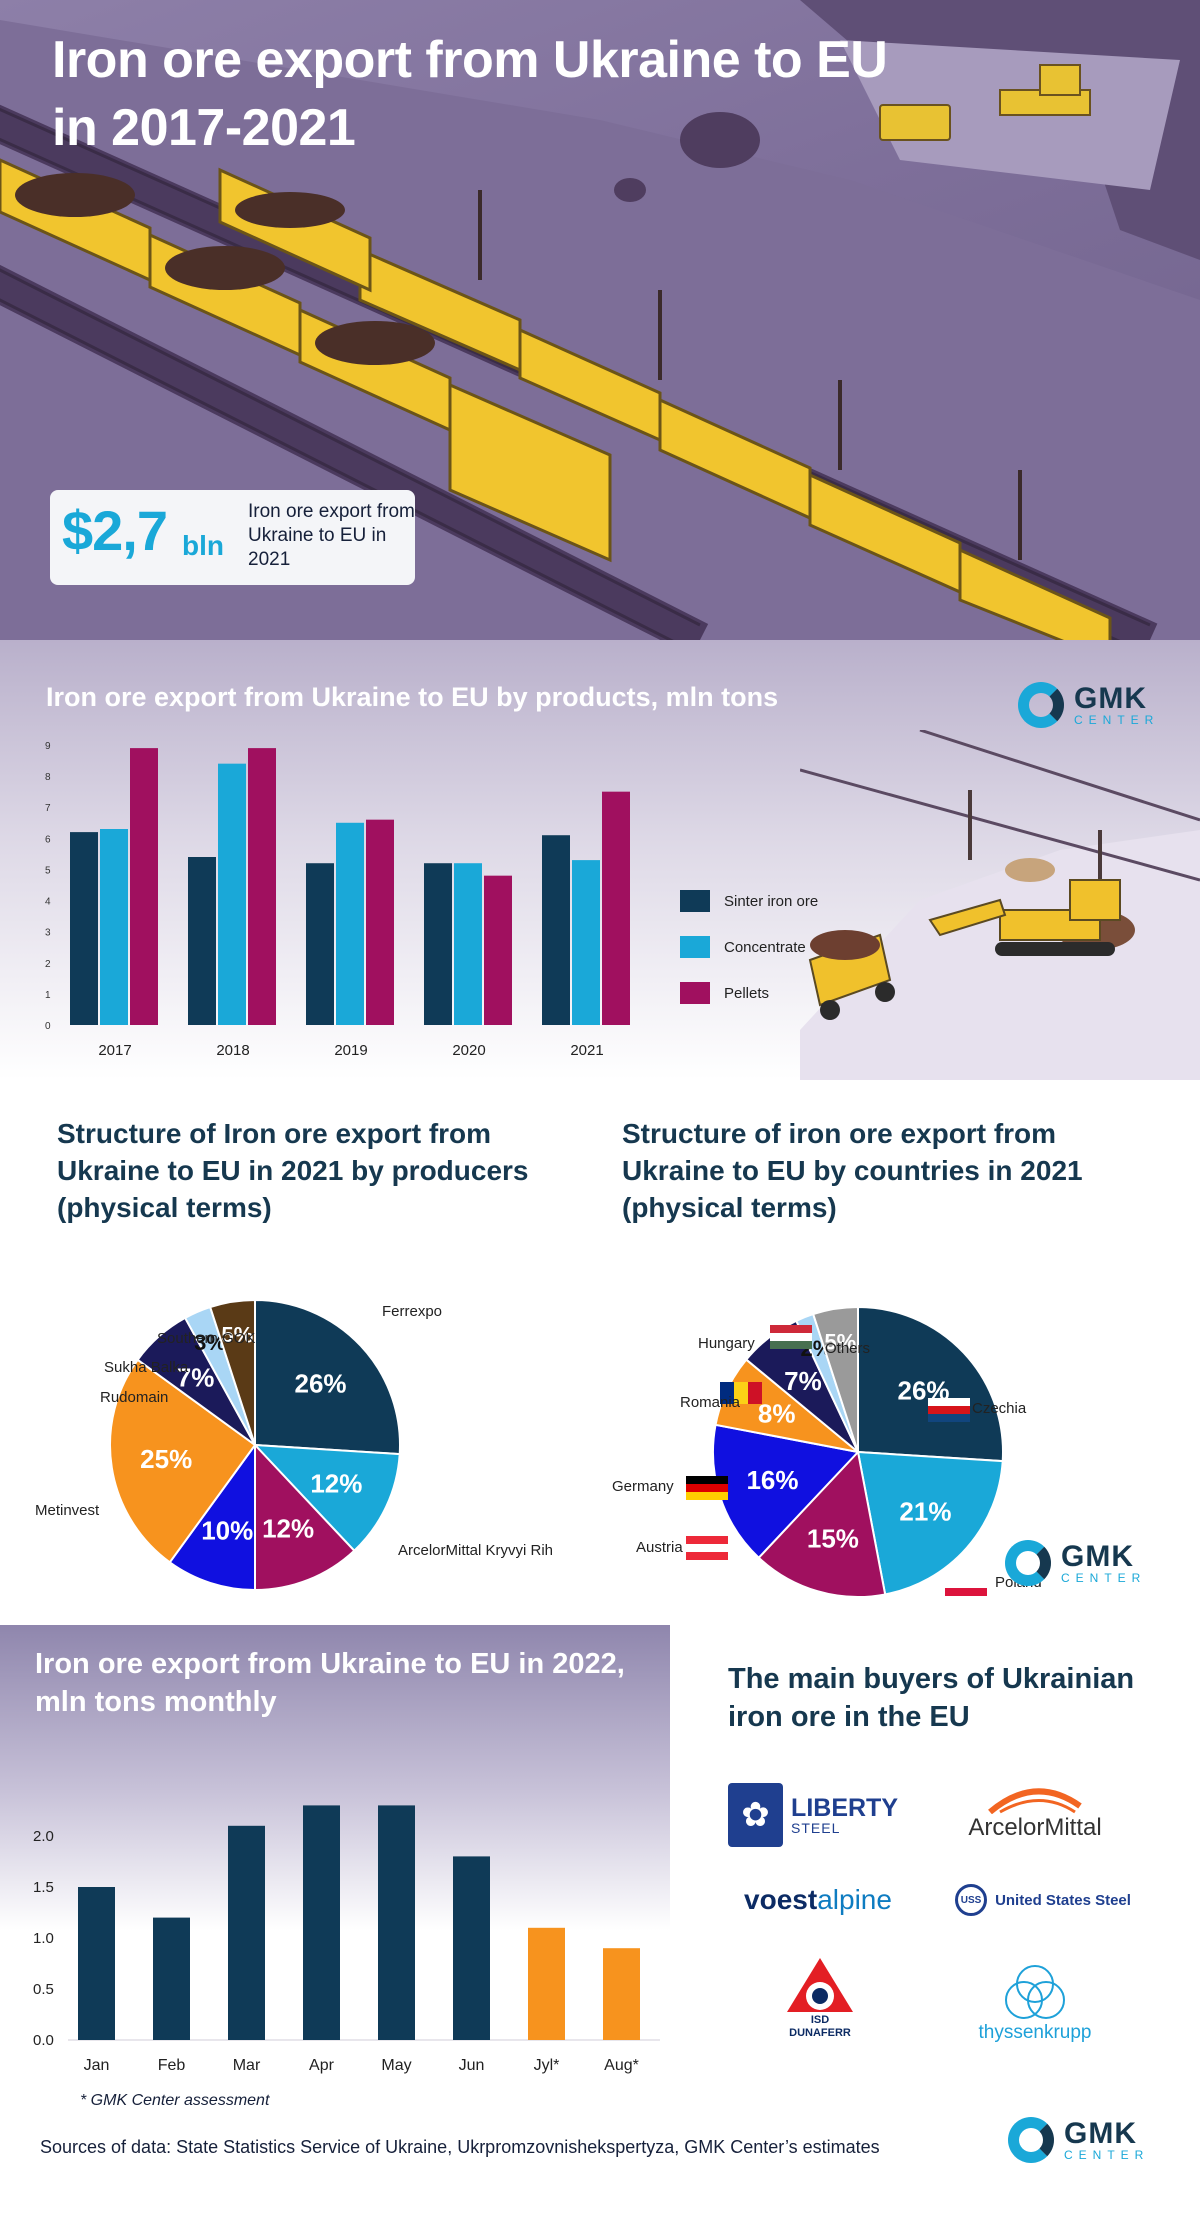  What do you see at coordinates (771, 901) in the screenshot?
I see `legend-label: Sinter iron ore` at bounding box center [771, 901].